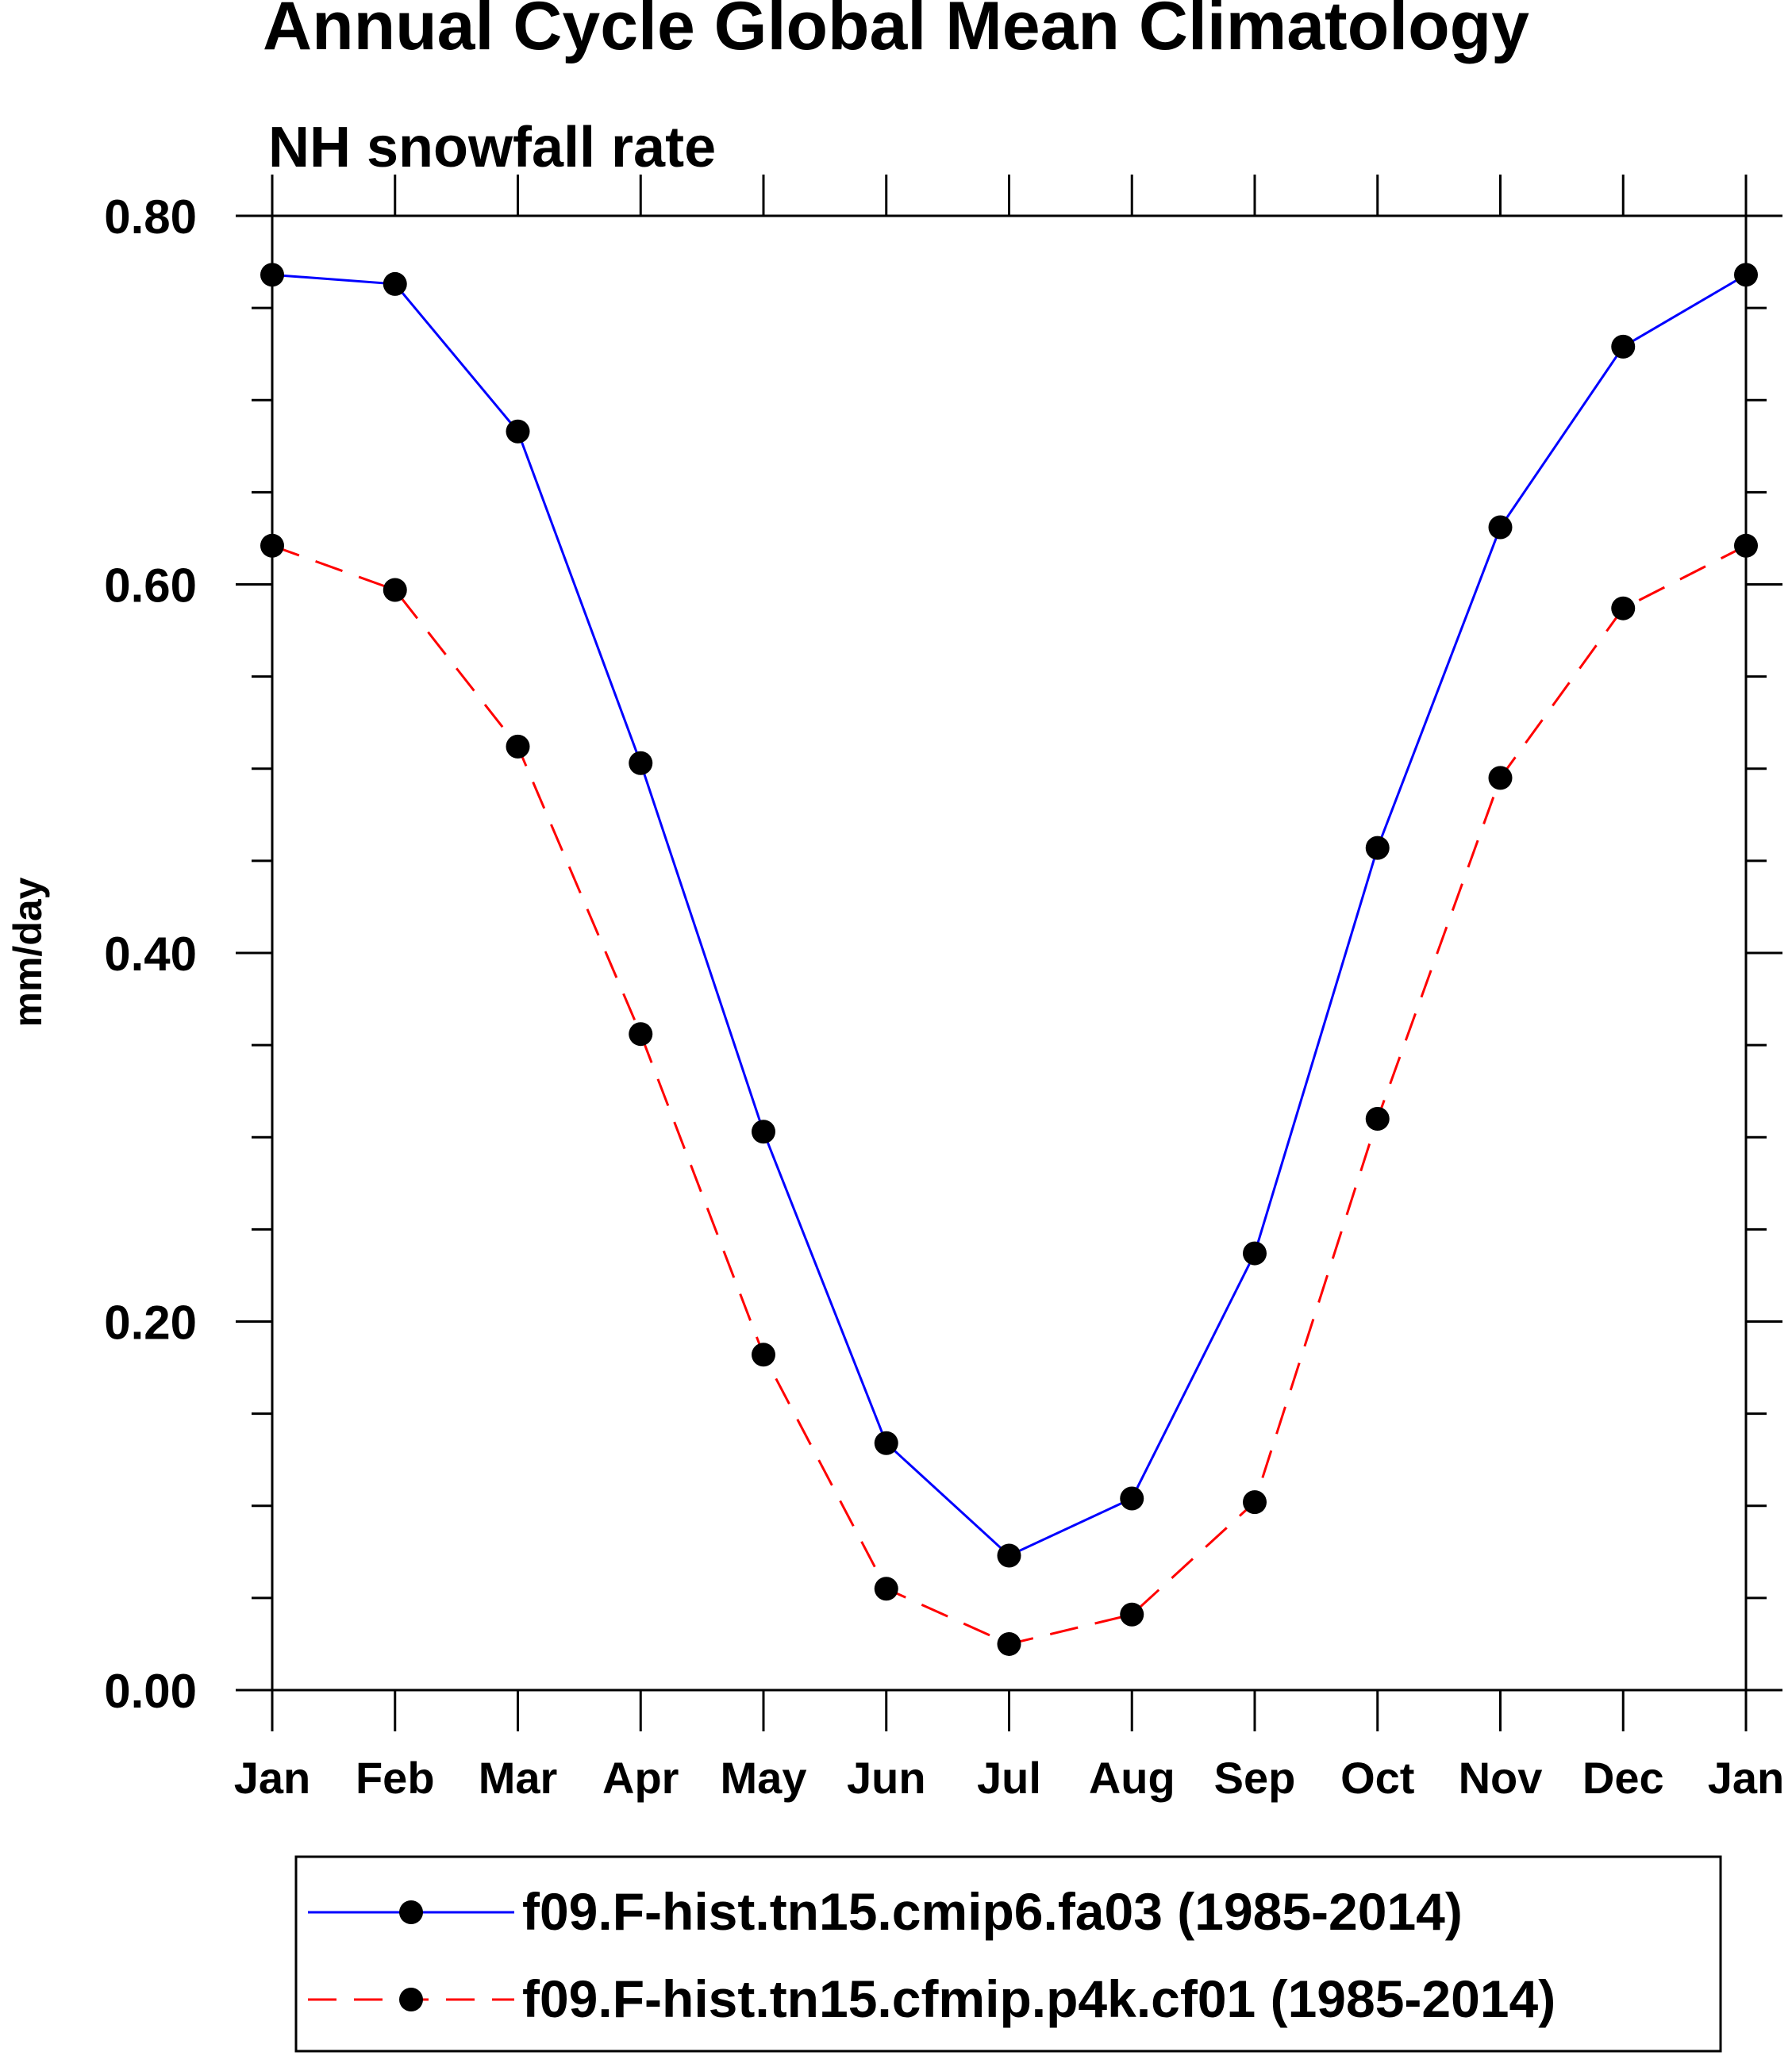 Image resolution: width=1792 pixels, height=2067 pixels. What do you see at coordinates (150, 217) in the screenshot?
I see `y-tick-label: 0.80` at bounding box center [150, 217].